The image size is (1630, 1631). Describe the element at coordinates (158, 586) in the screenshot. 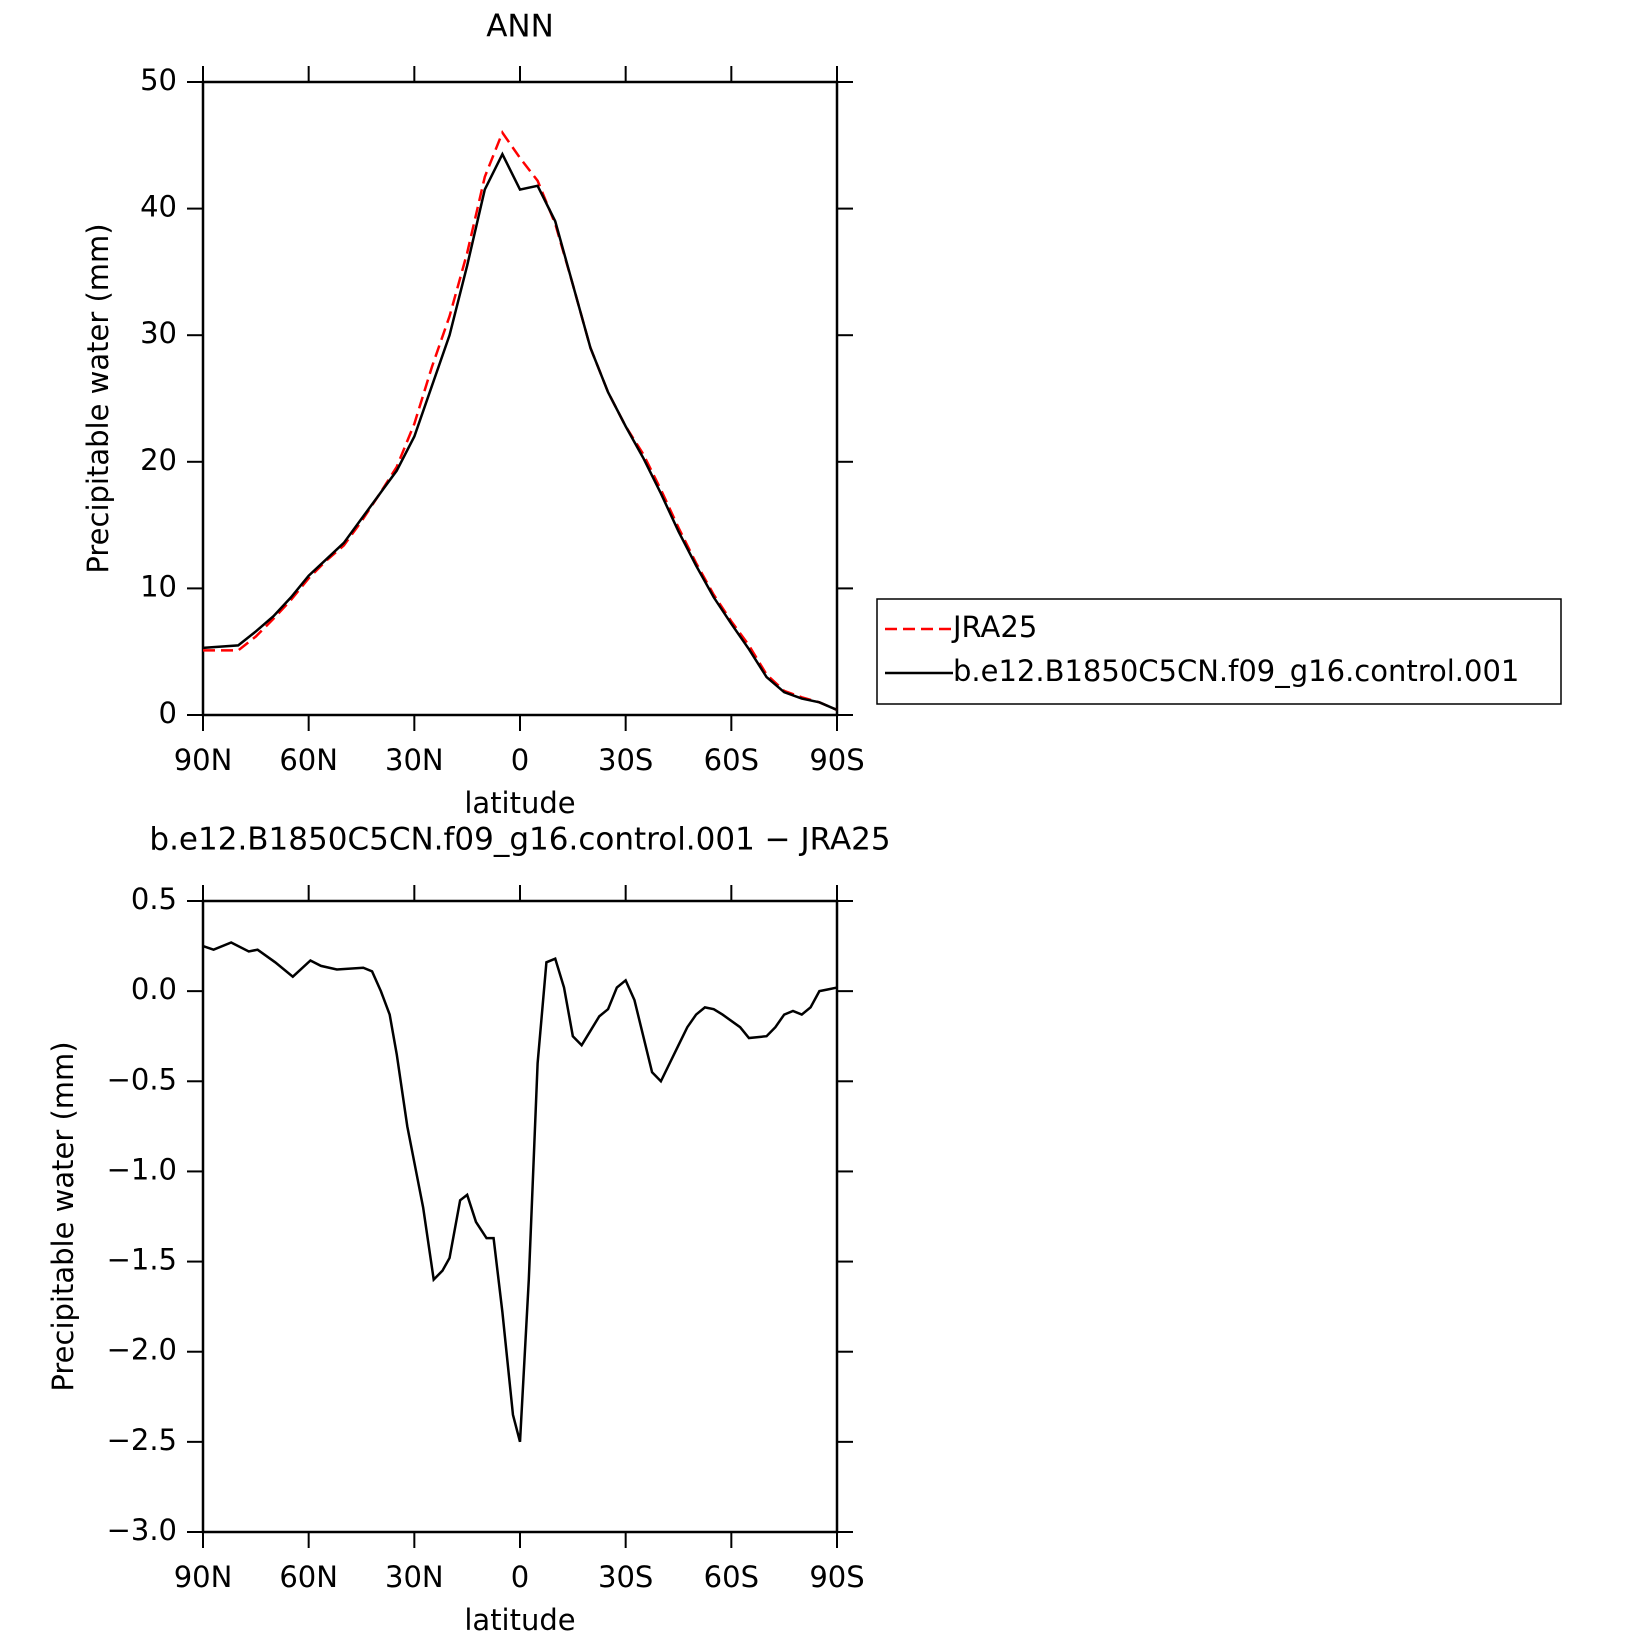

I see `y-tick-label: 10` at that location.